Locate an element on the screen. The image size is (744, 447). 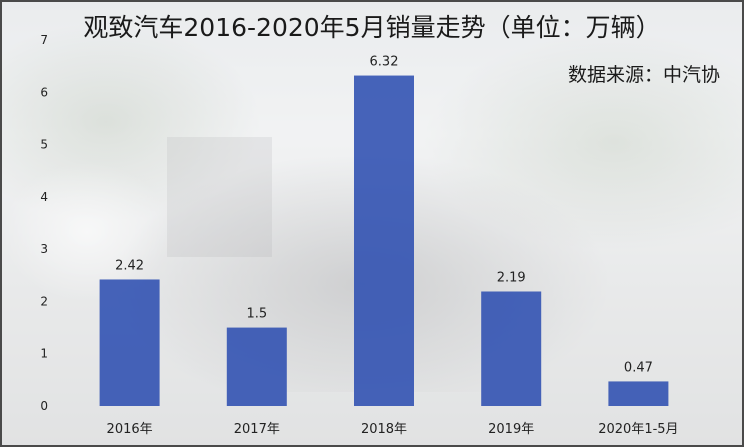
category-label-3: 2019年 is located at coordinates (511, 429).